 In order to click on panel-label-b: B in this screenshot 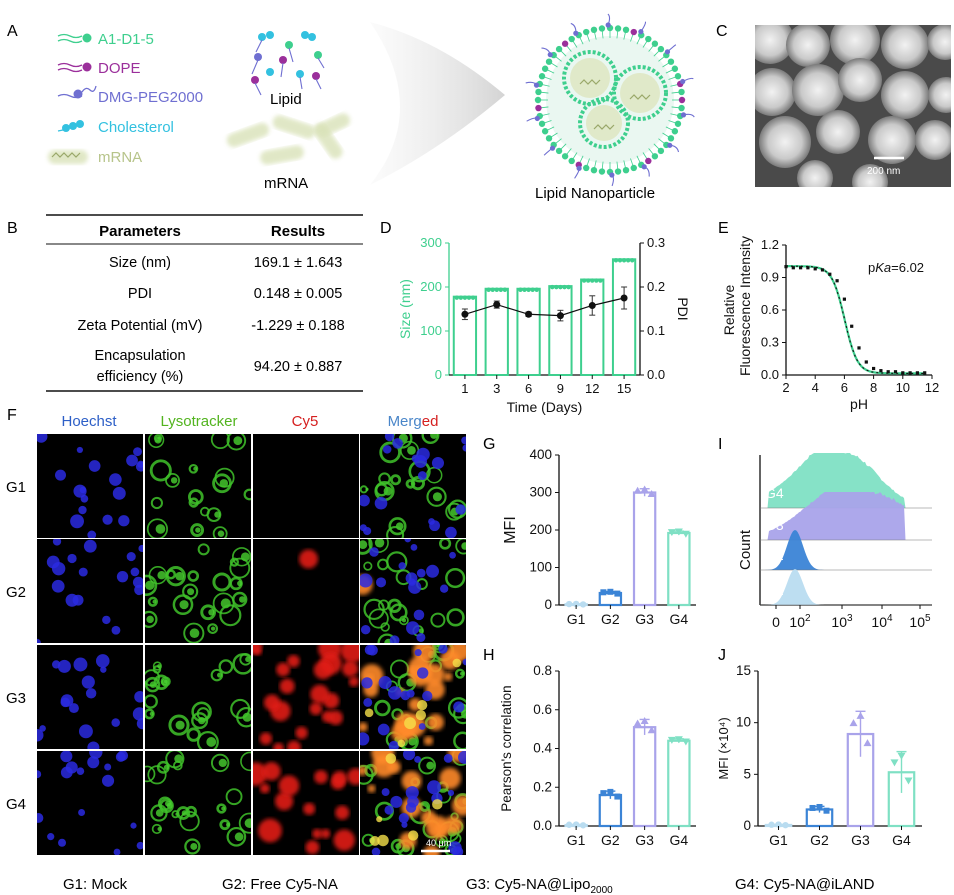, I will do `click(12, 228)`.